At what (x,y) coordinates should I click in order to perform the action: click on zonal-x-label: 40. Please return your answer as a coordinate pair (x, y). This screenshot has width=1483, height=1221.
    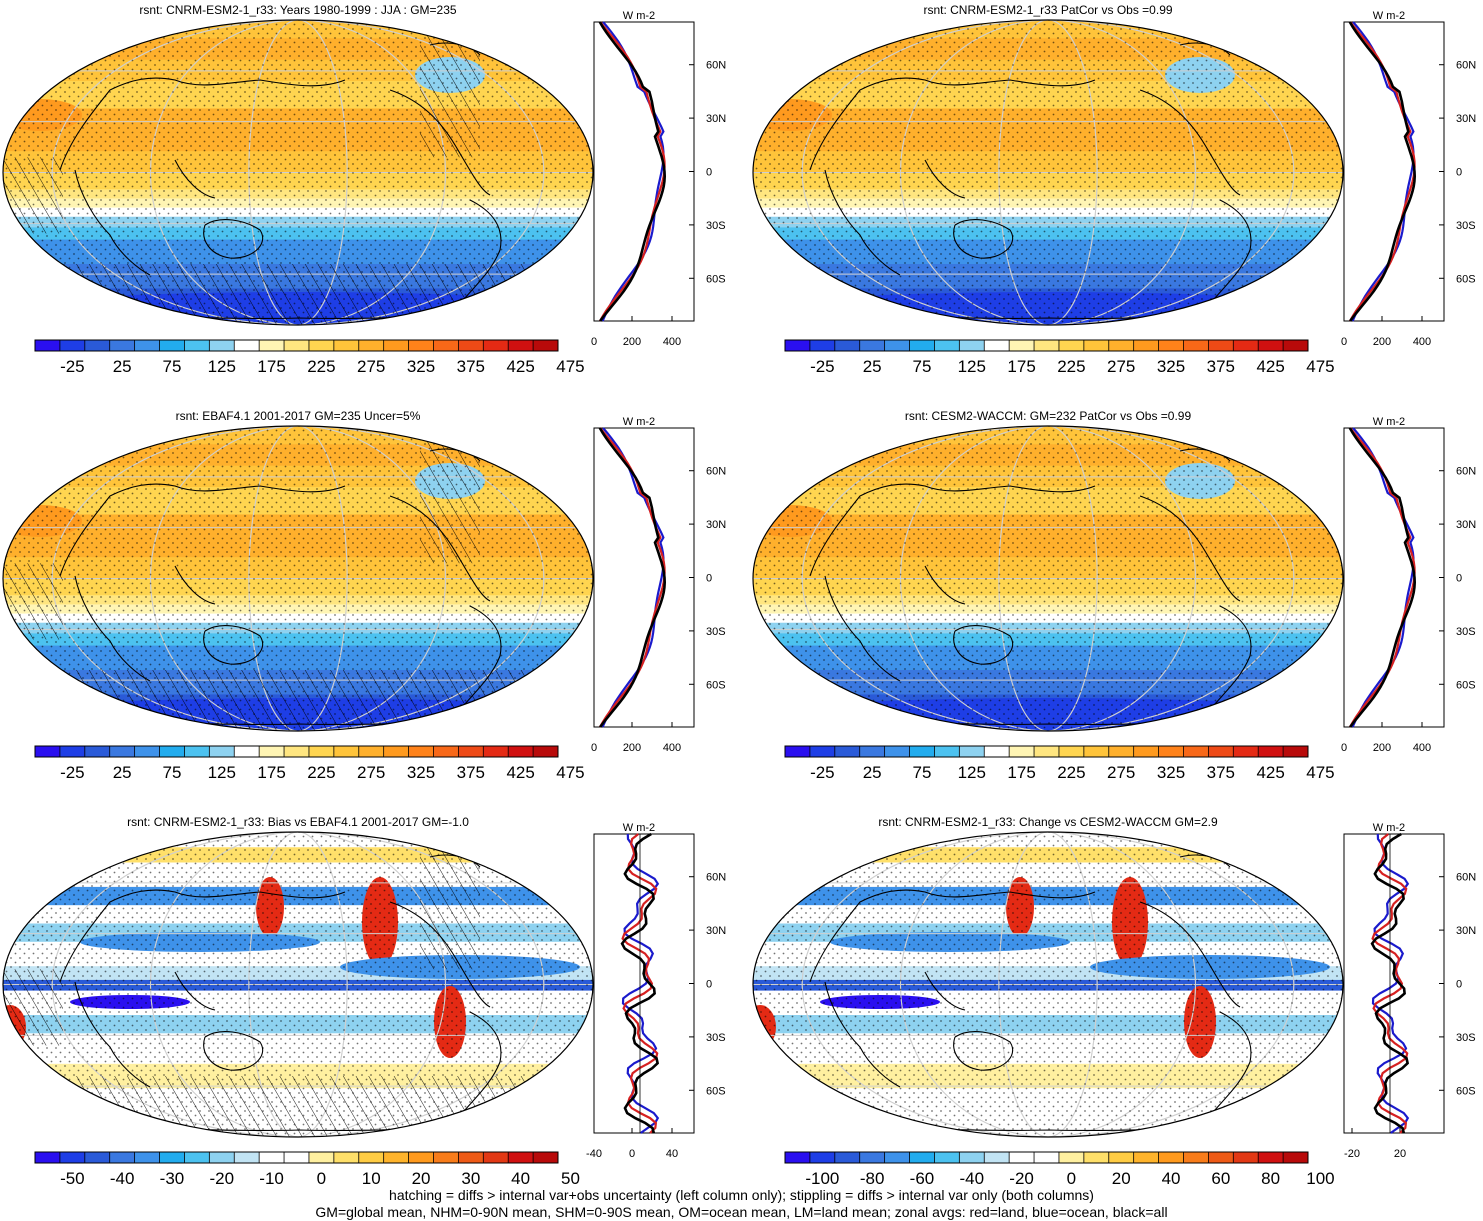
    Looking at the image, I should click on (672, 1154).